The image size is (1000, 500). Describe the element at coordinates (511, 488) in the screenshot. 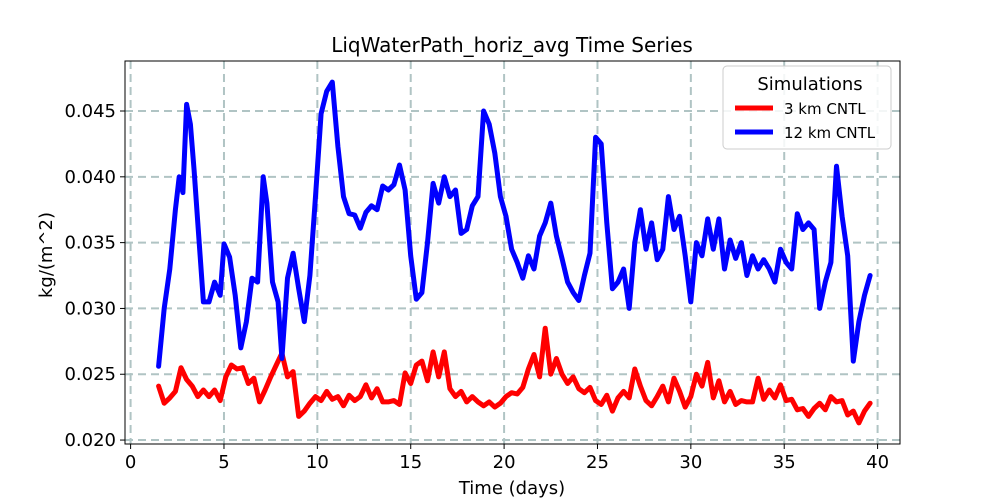

I see `x-axis-label: Time (days)` at that location.